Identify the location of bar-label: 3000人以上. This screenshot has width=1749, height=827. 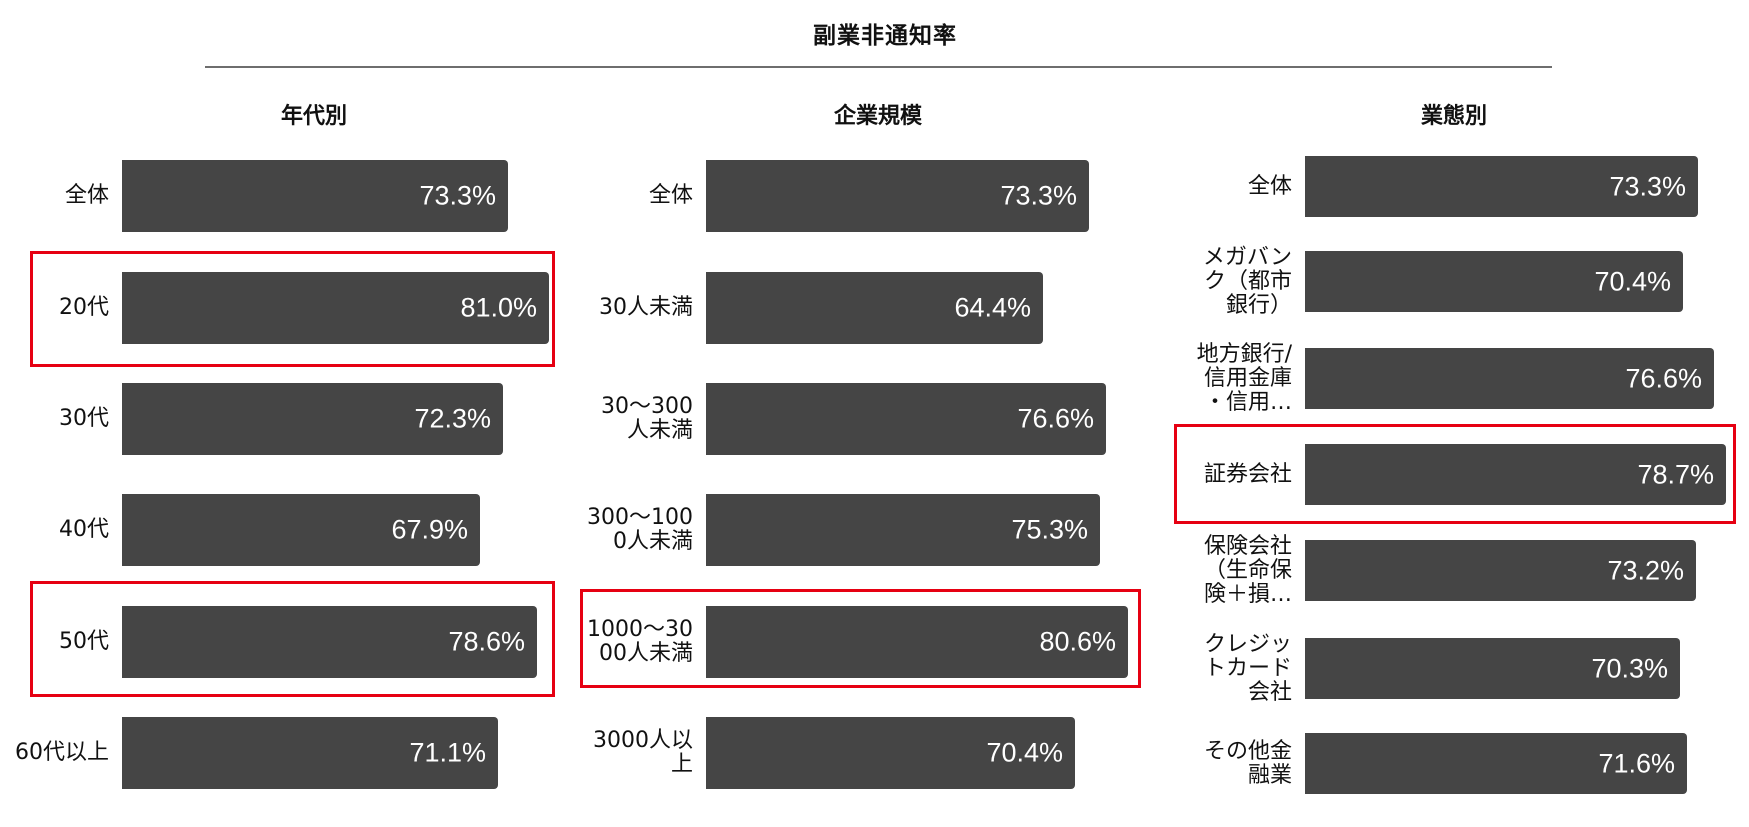
(643, 752).